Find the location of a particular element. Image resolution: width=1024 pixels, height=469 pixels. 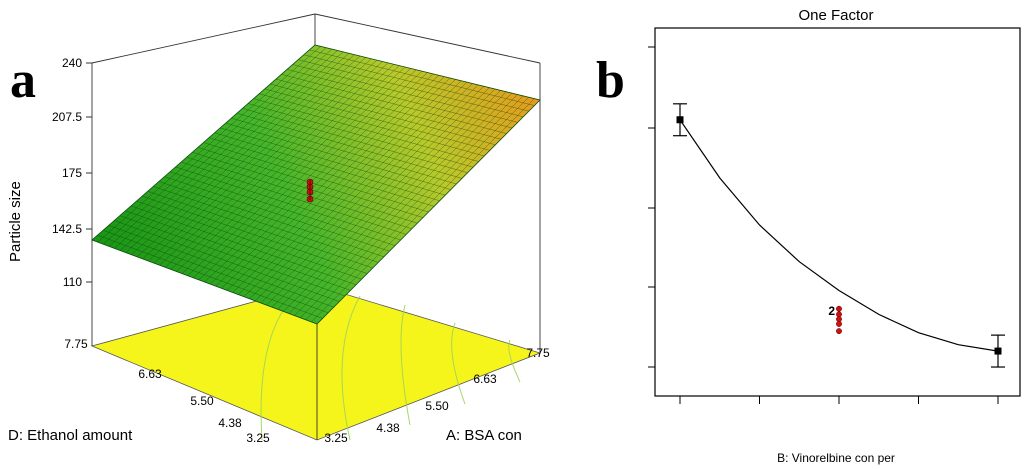

ethanol-tick-label: 5.50 is located at coordinates (202, 401).